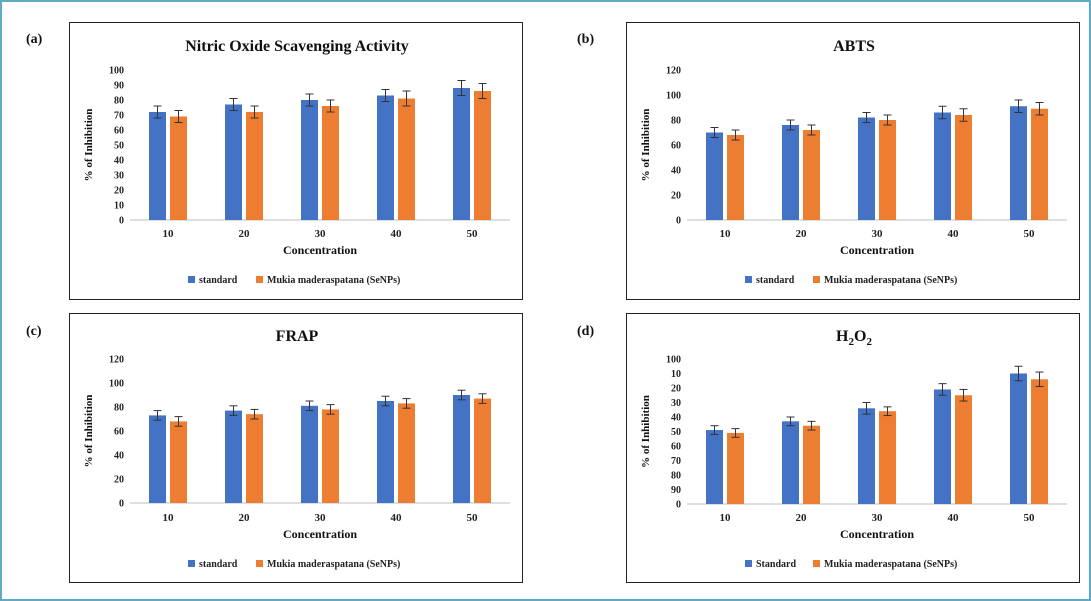 The image size is (1091, 601). Describe the element at coordinates (842, 336) in the screenshot. I see `chart-title-part: H` at that location.